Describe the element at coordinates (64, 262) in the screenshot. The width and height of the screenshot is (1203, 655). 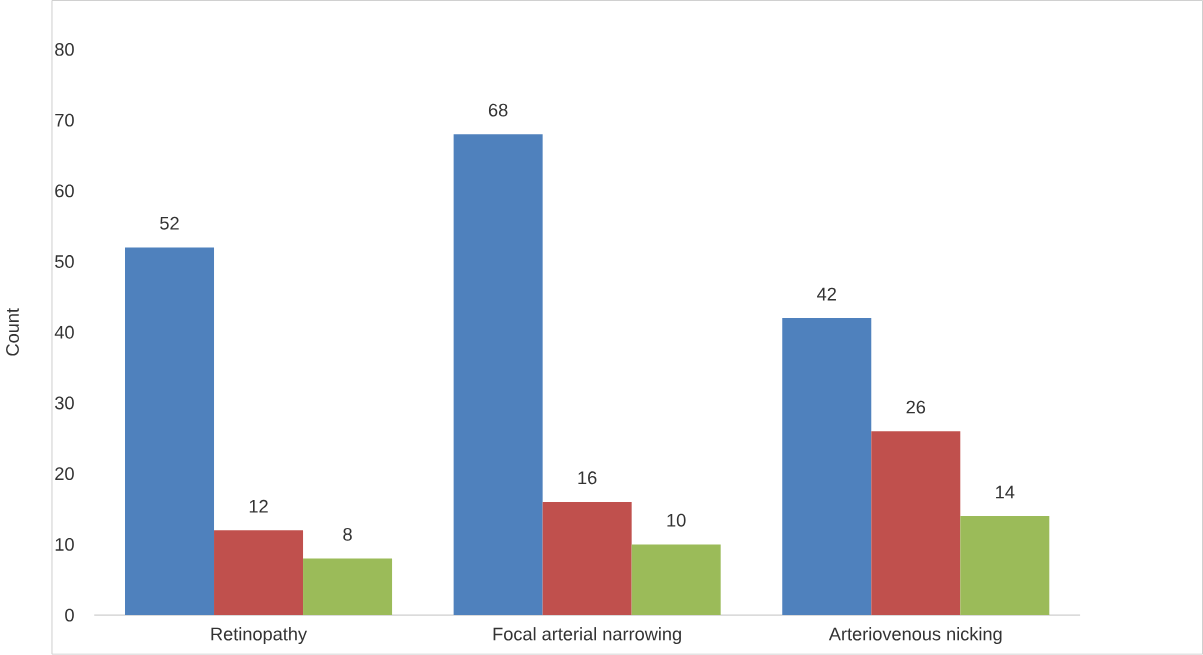
I see `y-tick-label: 50` at that location.